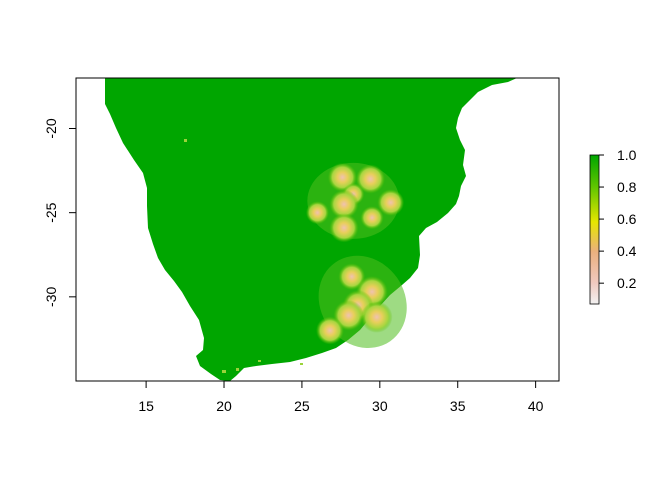  What do you see at coordinates (356, 255) in the screenshot?
I see `raster-hotspots` at bounding box center [356, 255].